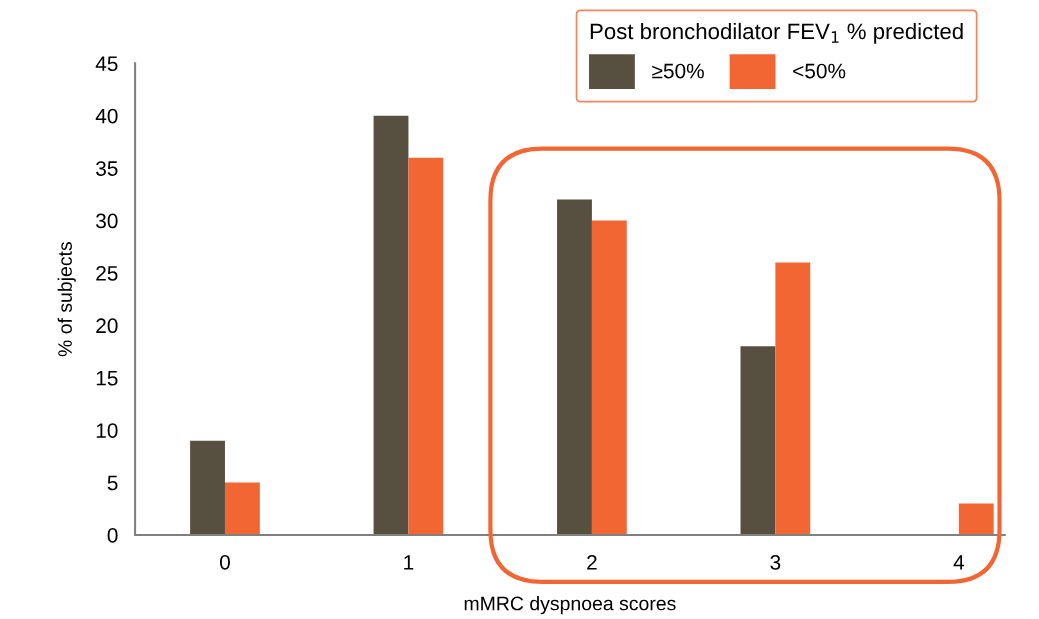  Describe the element at coordinates (819, 71) in the screenshot. I see `legend-label: <50%` at that location.